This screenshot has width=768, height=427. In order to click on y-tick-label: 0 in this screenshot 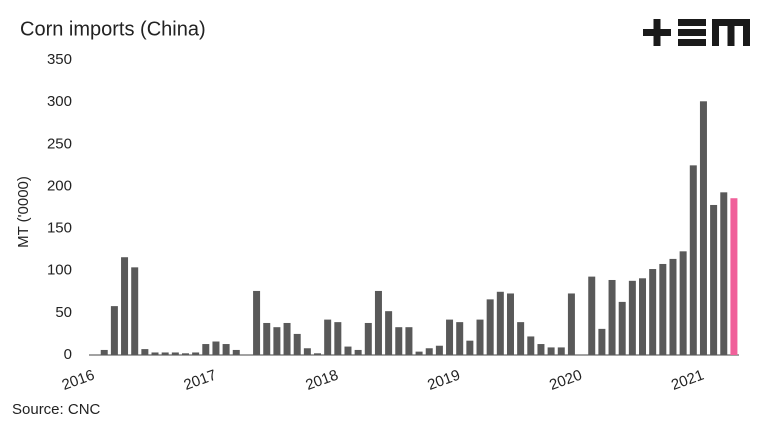, I will do `click(68, 354)`.